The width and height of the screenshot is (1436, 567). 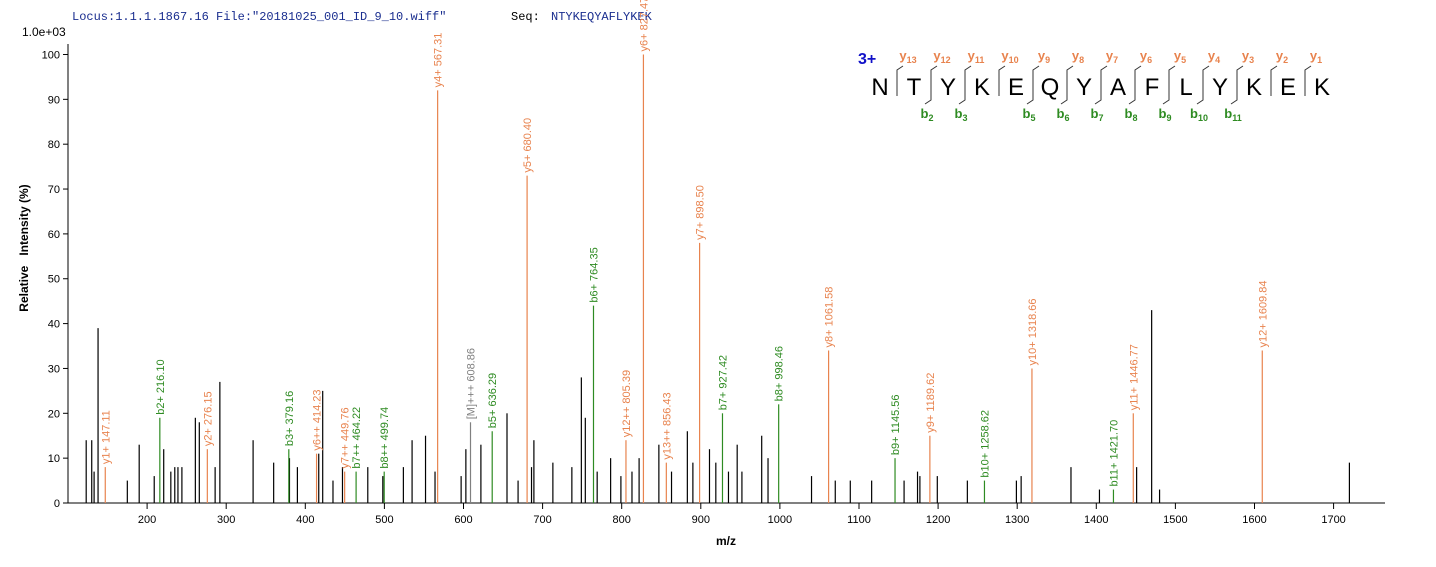 What do you see at coordinates (346, 437) in the screenshot?
I see `peak-label: y7++ 449.76` at bounding box center [346, 437].